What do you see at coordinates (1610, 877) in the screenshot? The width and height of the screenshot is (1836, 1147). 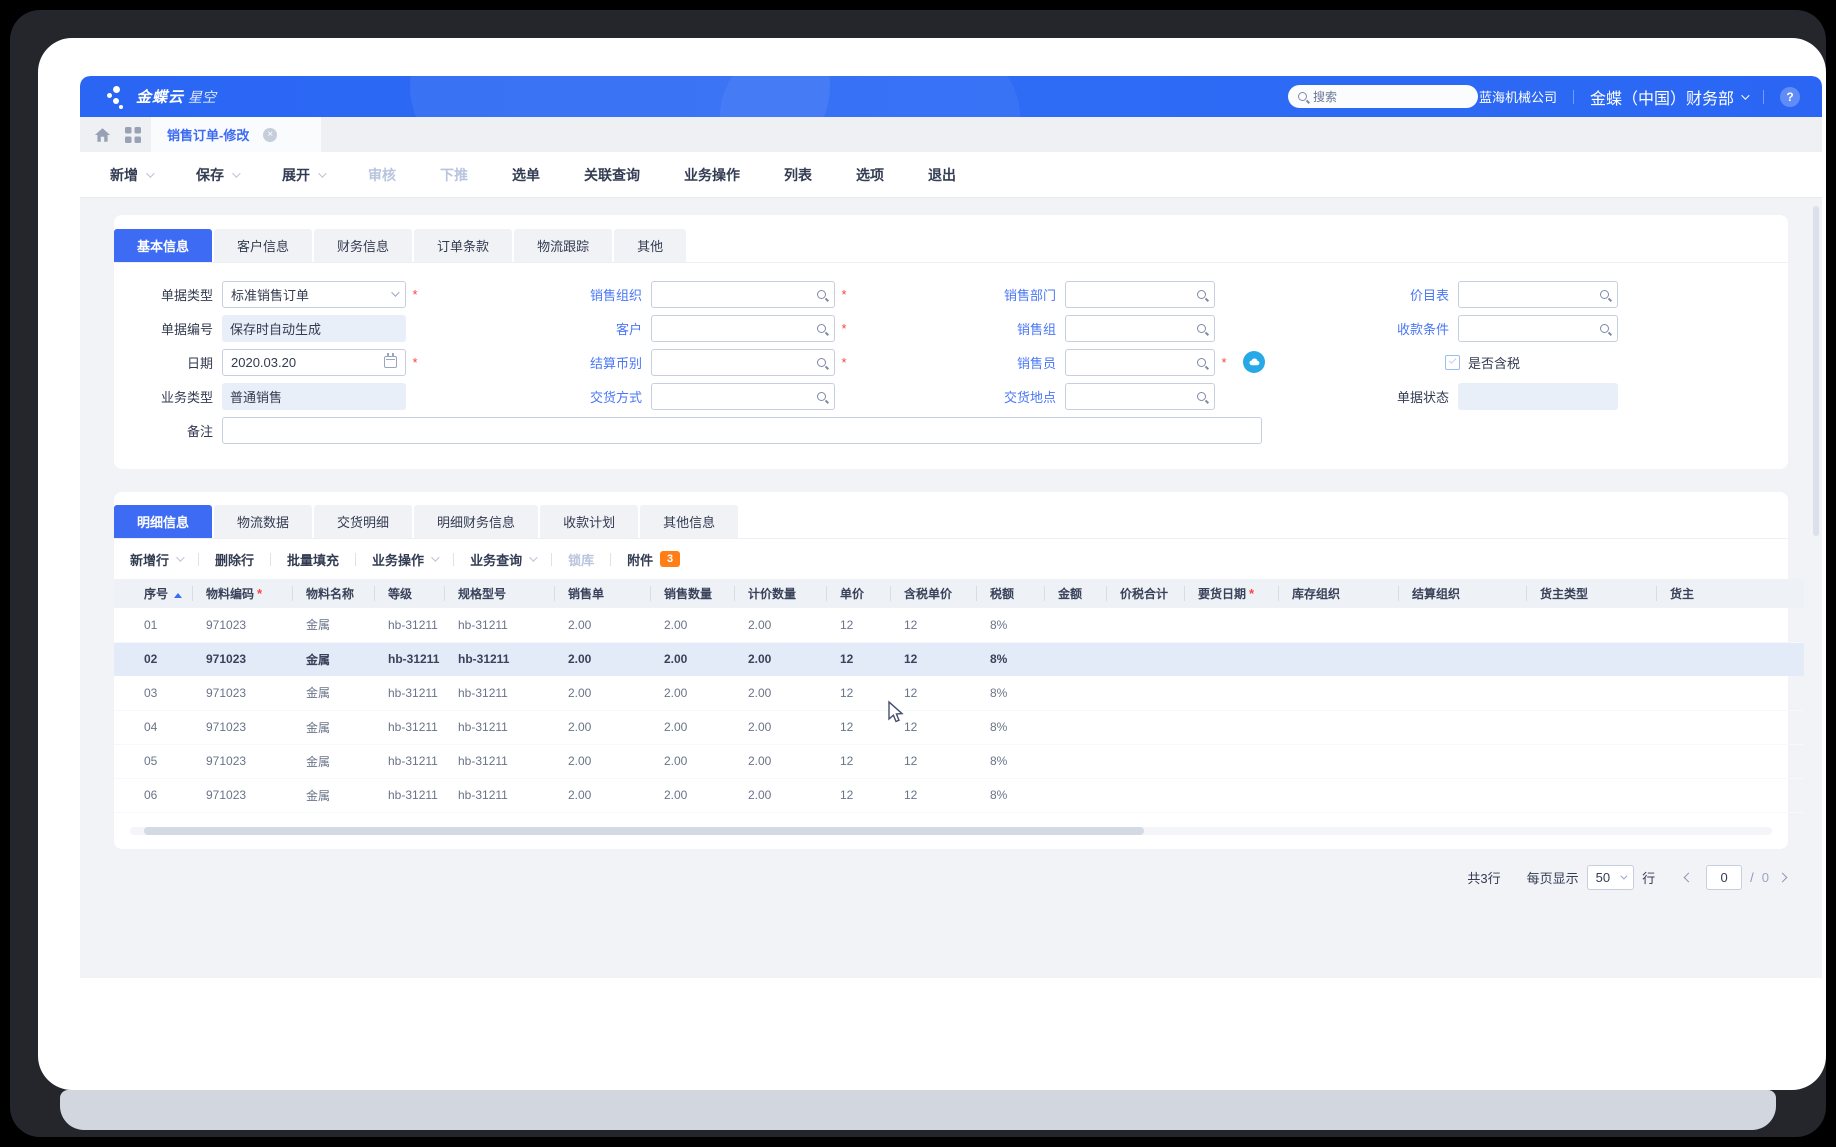 I see `per-page-select: 50` at bounding box center [1610, 877].